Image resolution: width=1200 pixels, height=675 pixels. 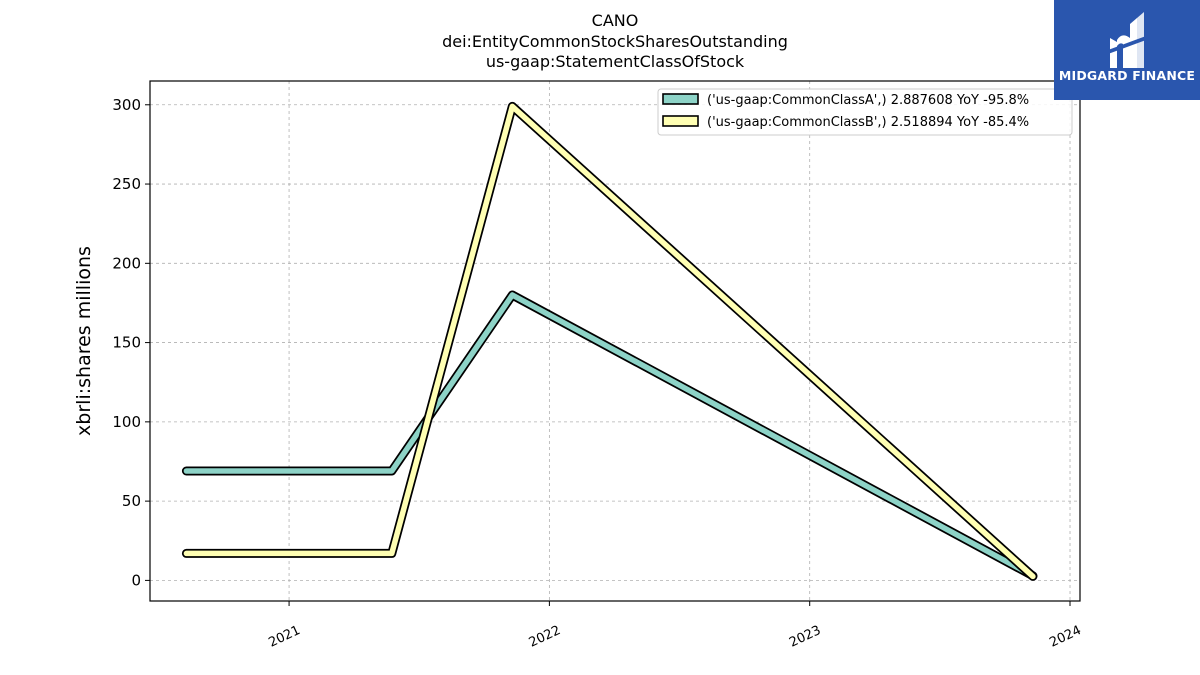 What do you see at coordinates (126, 343) in the screenshot?
I see `y-tick-label: 150` at bounding box center [126, 343].